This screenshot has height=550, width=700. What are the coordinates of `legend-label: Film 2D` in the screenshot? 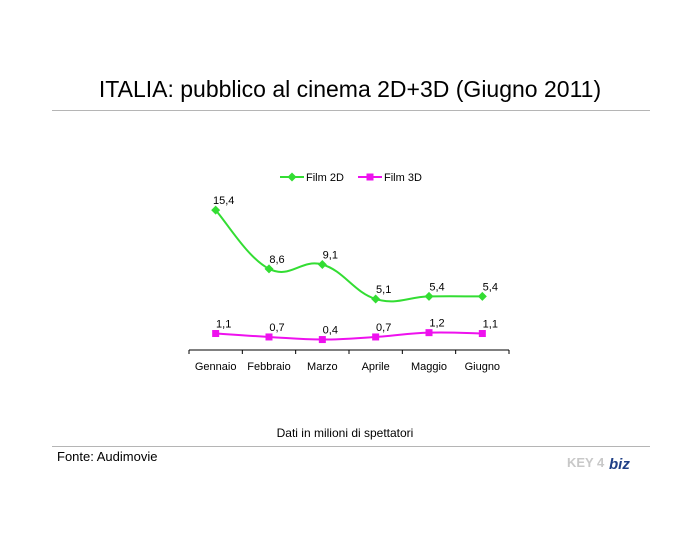 It's located at (325, 178).